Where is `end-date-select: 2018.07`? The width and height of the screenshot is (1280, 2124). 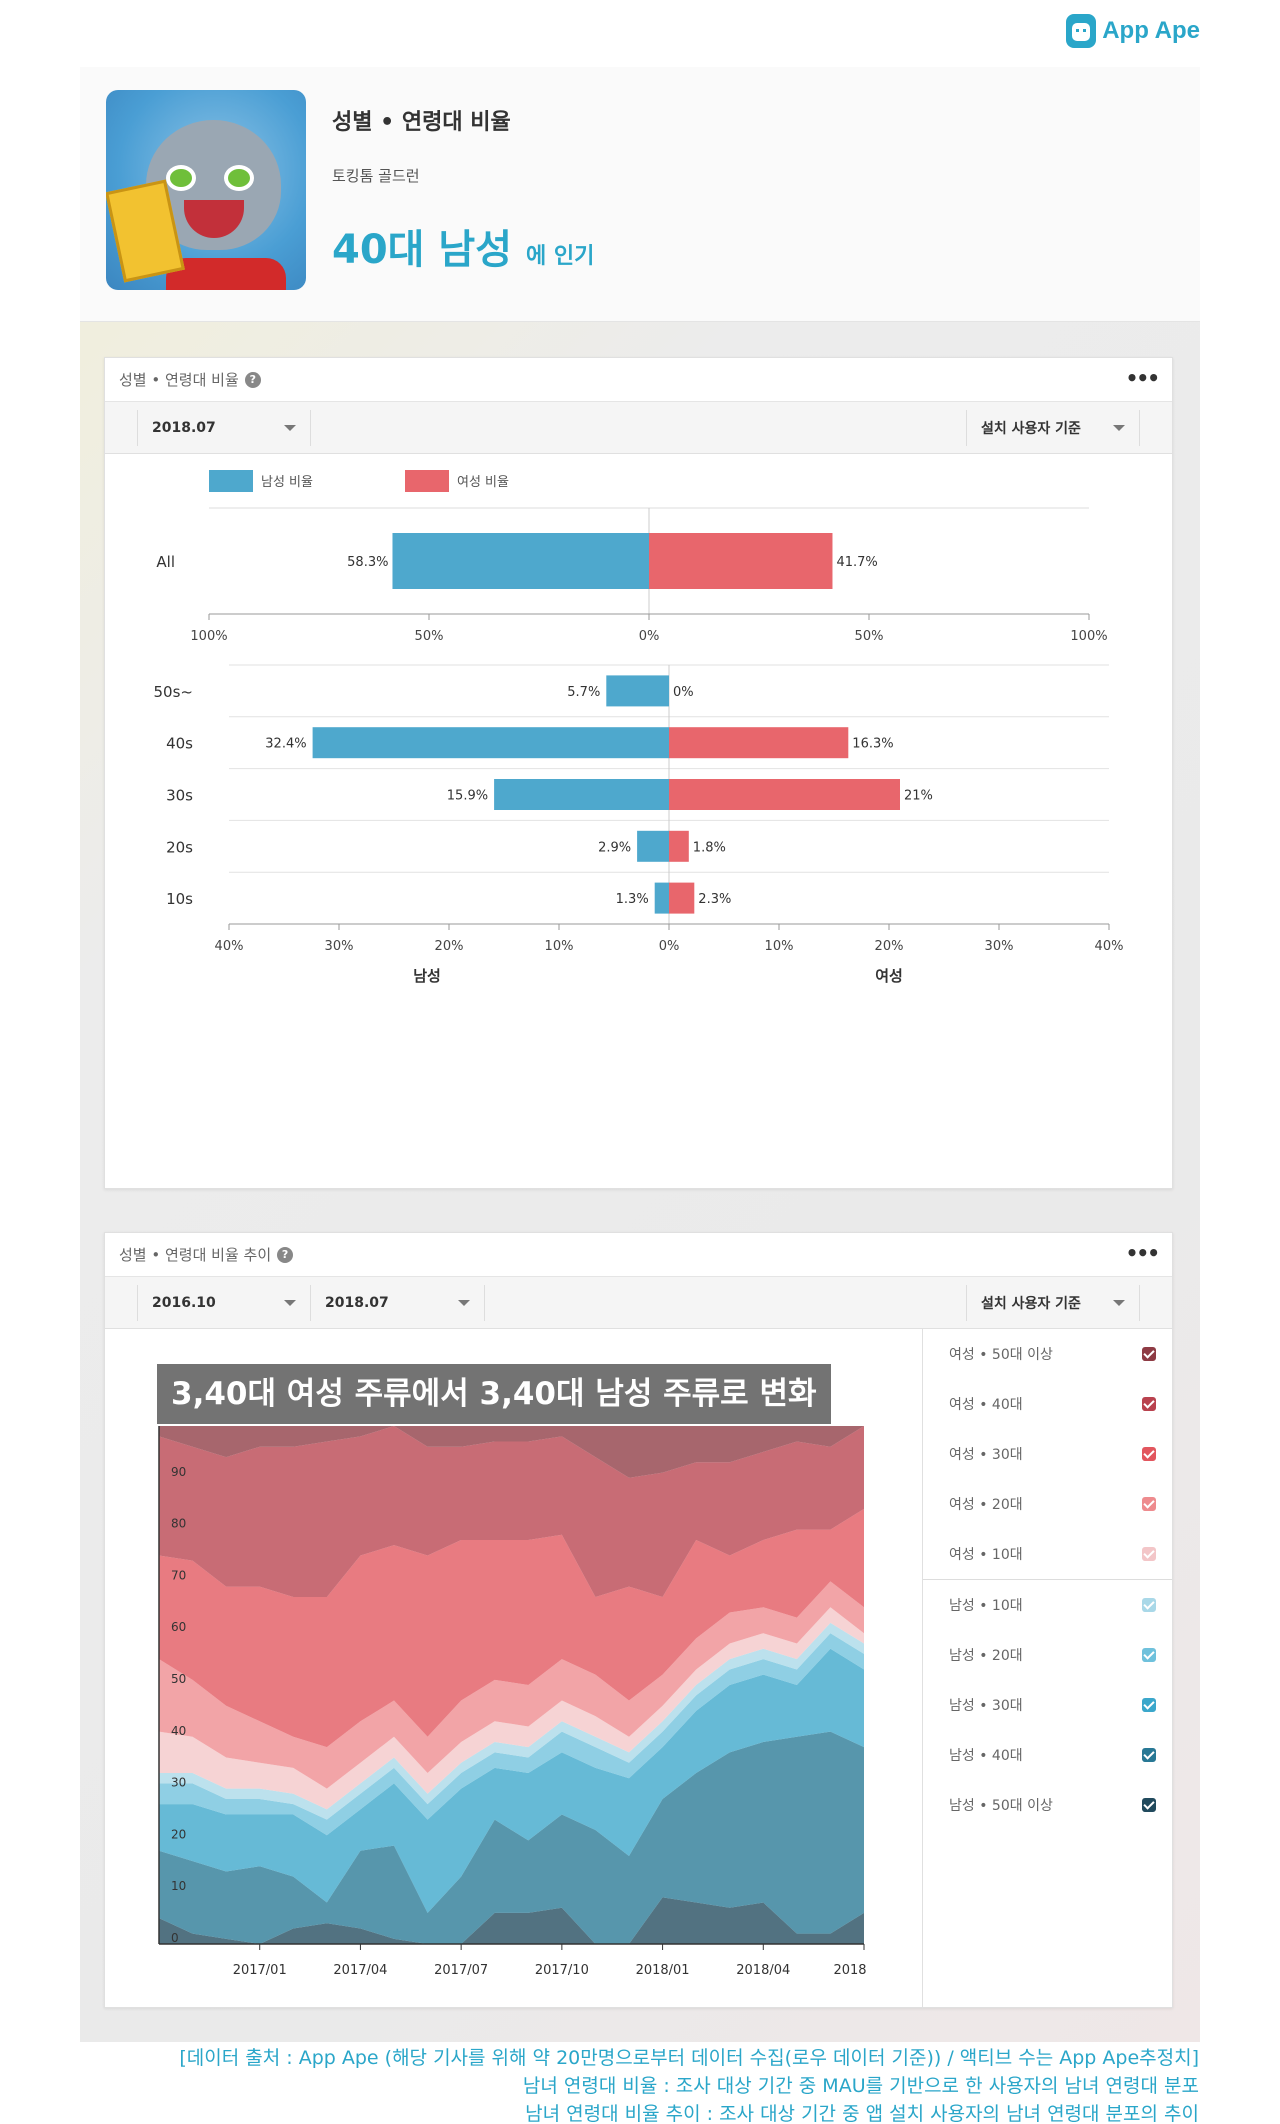
end-date-select: 2018.07 is located at coordinates (398, 1302).